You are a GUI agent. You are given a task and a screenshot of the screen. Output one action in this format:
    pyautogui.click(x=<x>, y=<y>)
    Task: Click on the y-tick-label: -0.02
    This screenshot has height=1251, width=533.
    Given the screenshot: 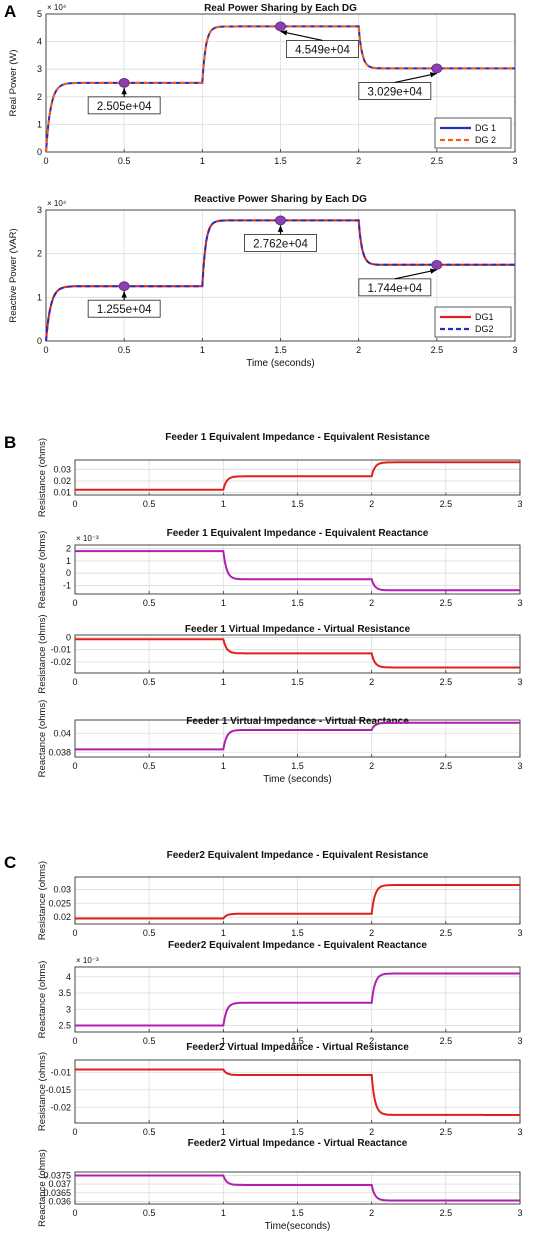 What is the action you would take?
    pyautogui.click(x=60, y=1107)
    